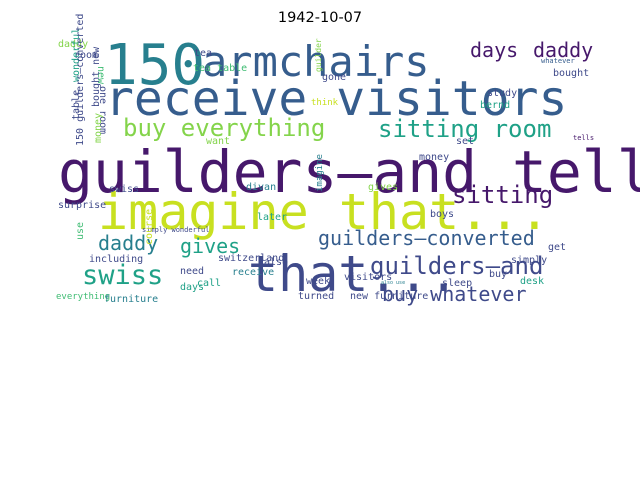  Describe the element at coordinates (154, 65) in the screenshot. I see `cloud-word: 150` at that location.